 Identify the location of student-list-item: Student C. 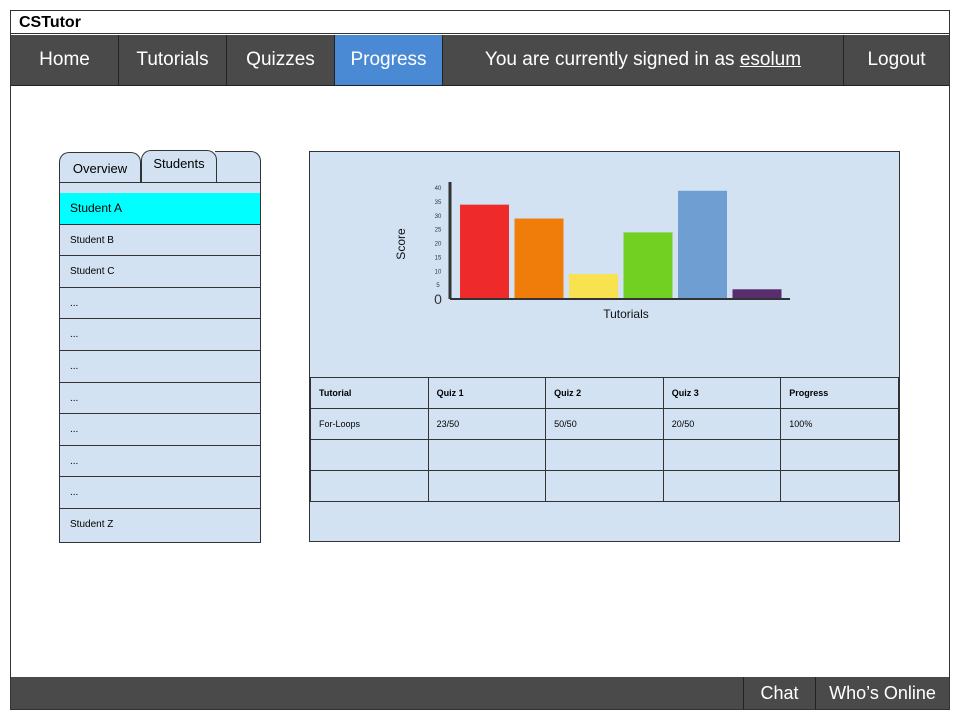
(160, 272).